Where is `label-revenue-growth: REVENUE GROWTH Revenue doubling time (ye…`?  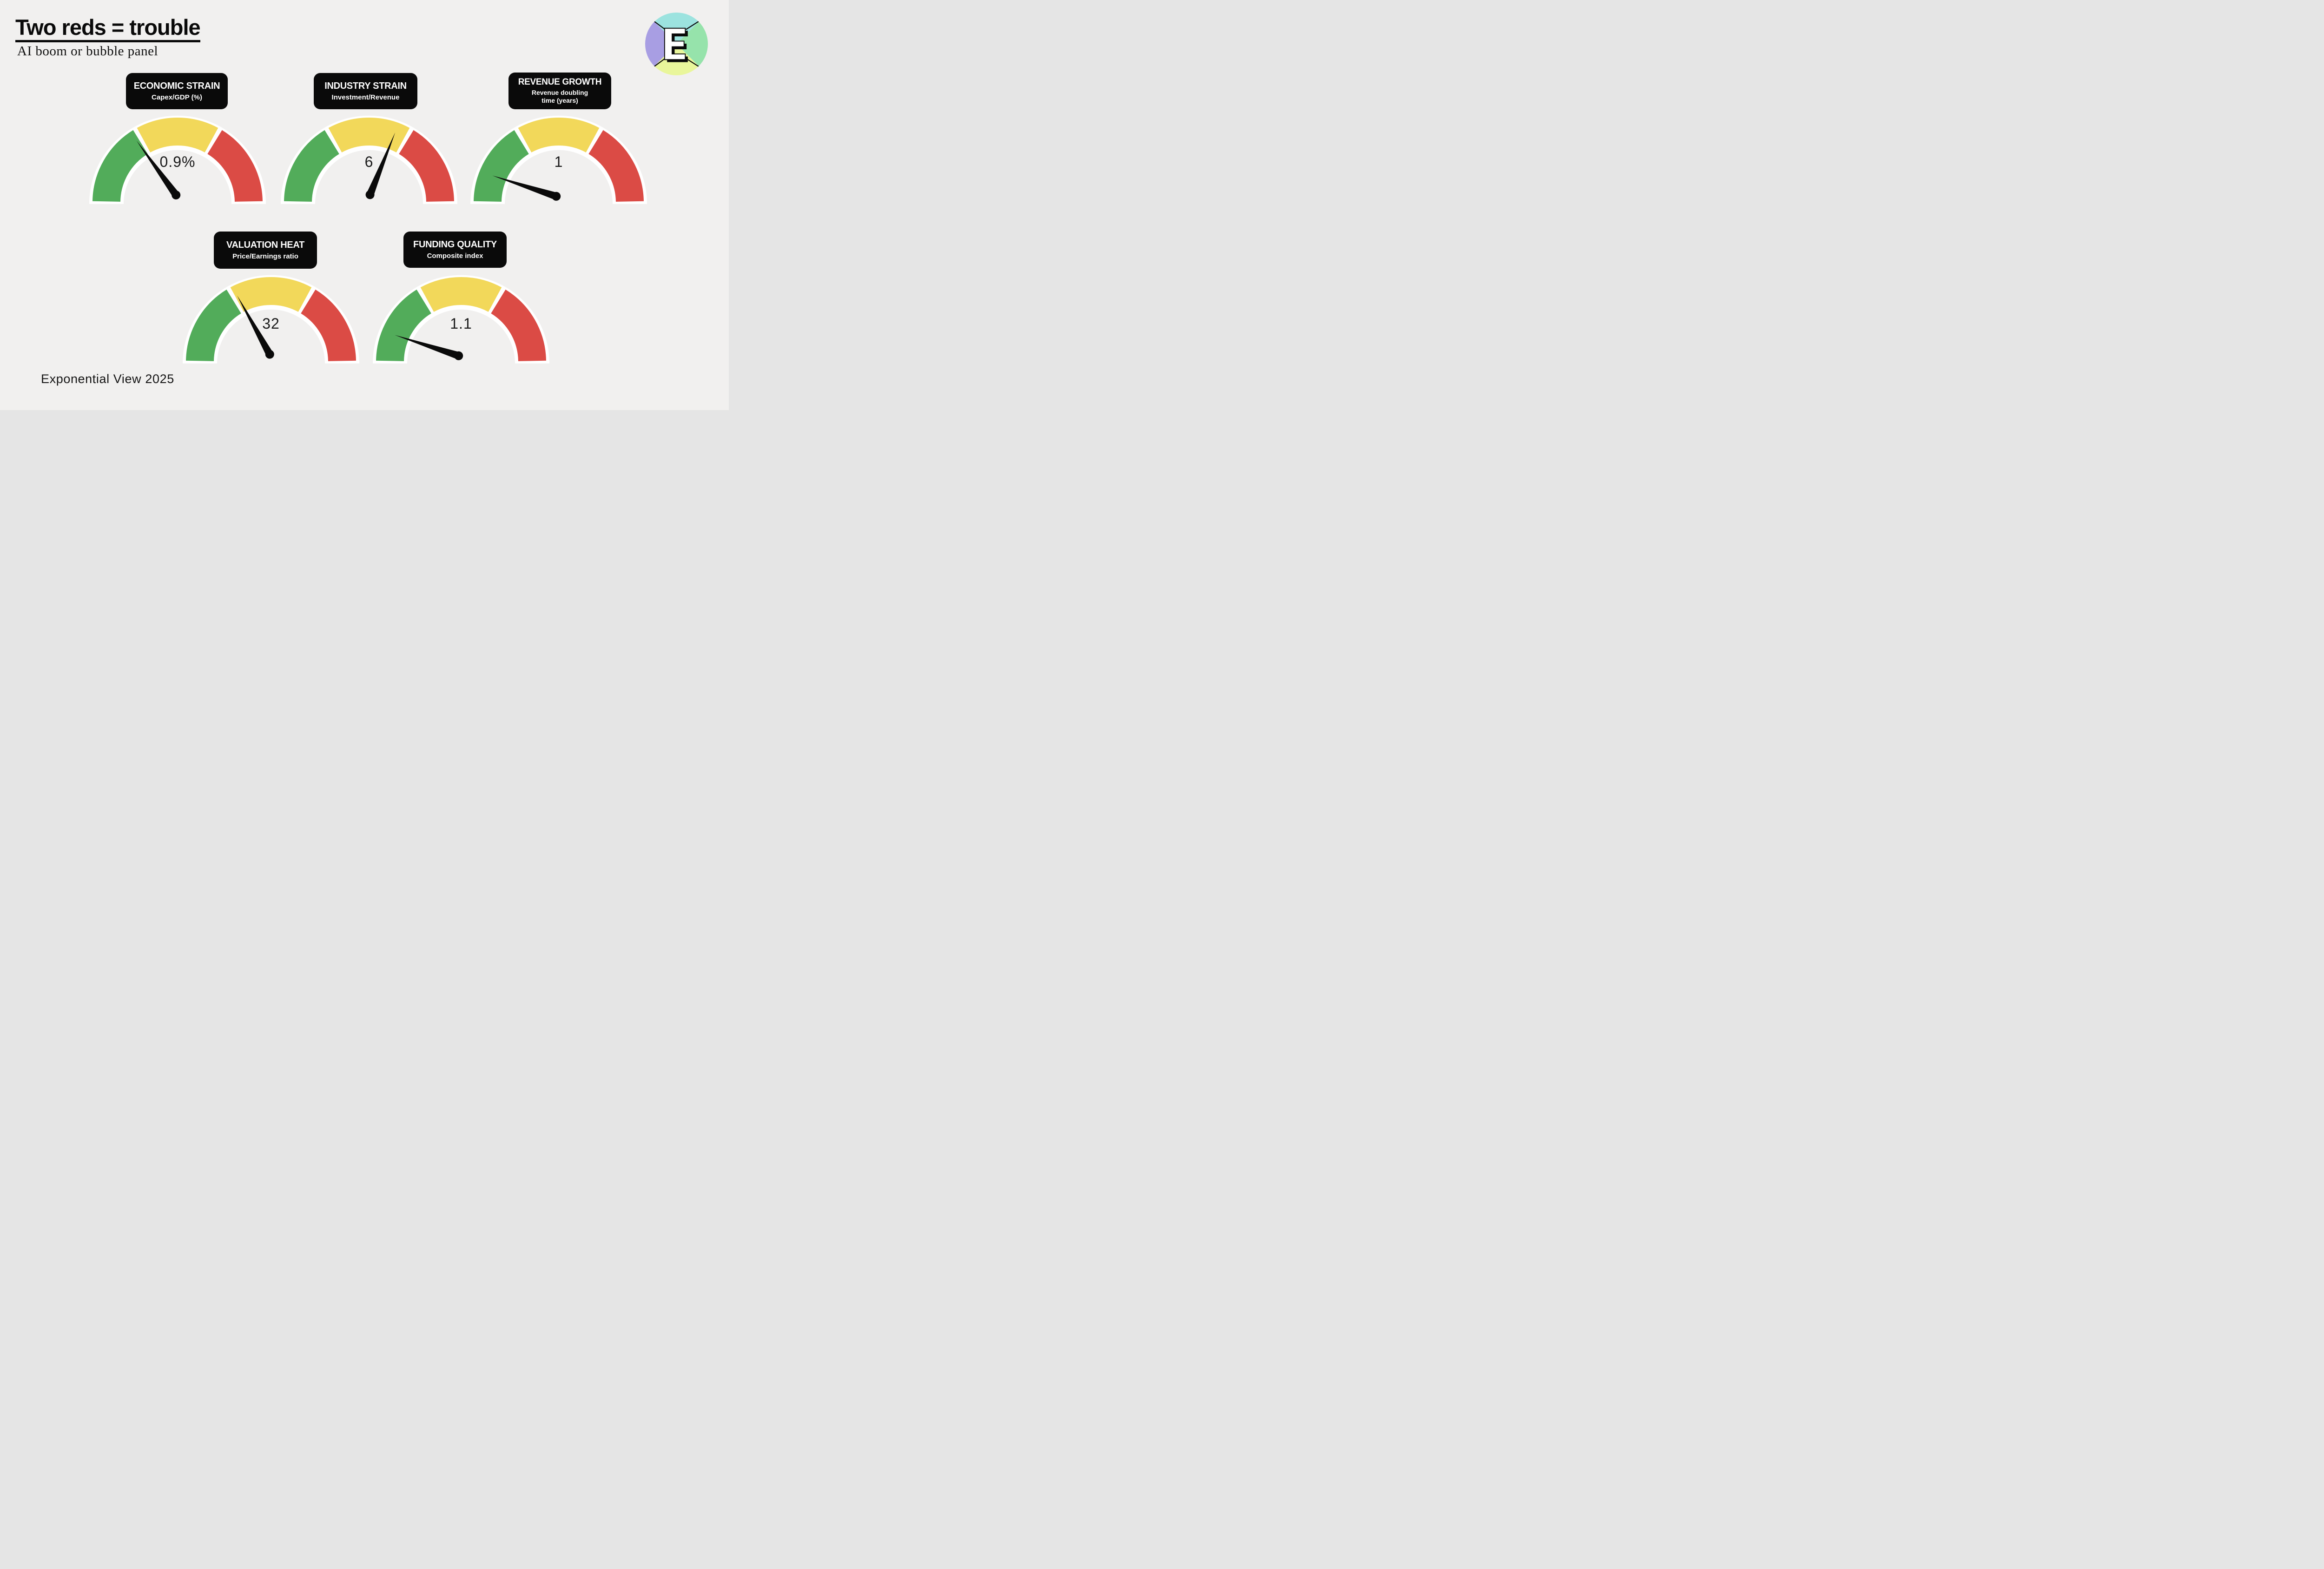
label-revenue-growth: REVENUE GROWTH Revenue doubling time (ye… is located at coordinates (559, 91).